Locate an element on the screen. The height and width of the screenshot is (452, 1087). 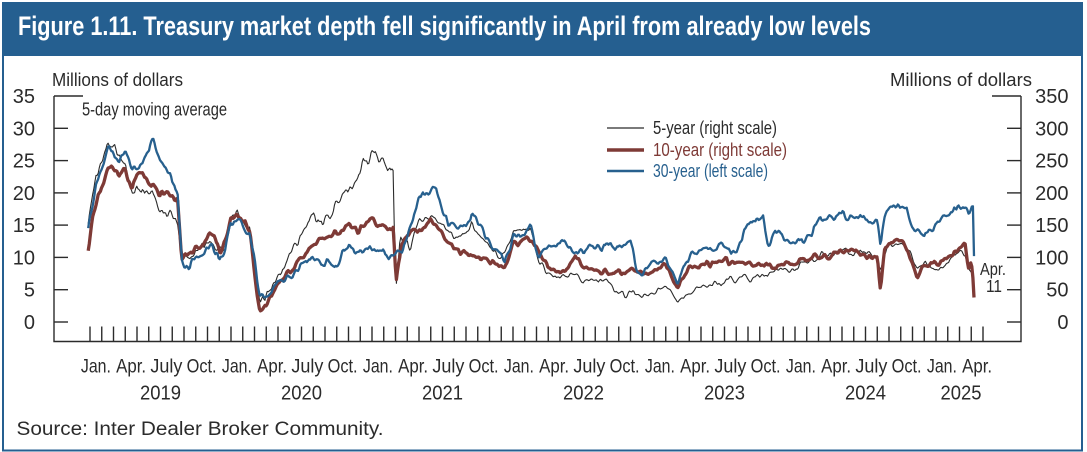
svg-text: 11 is located at coordinates (994, 286).